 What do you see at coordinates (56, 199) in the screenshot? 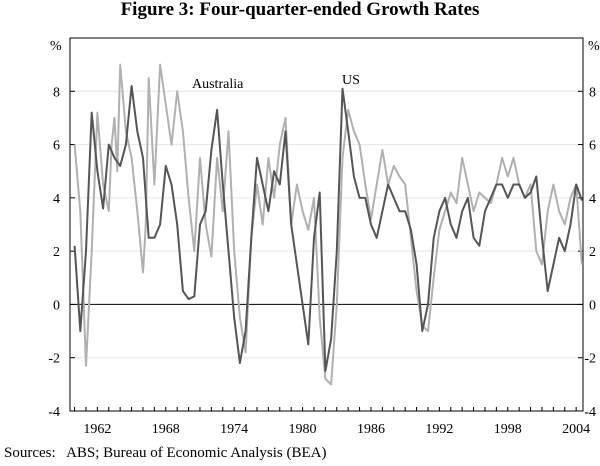
I see `y-tick-label-left: 4` at bounding box center [56, 199].